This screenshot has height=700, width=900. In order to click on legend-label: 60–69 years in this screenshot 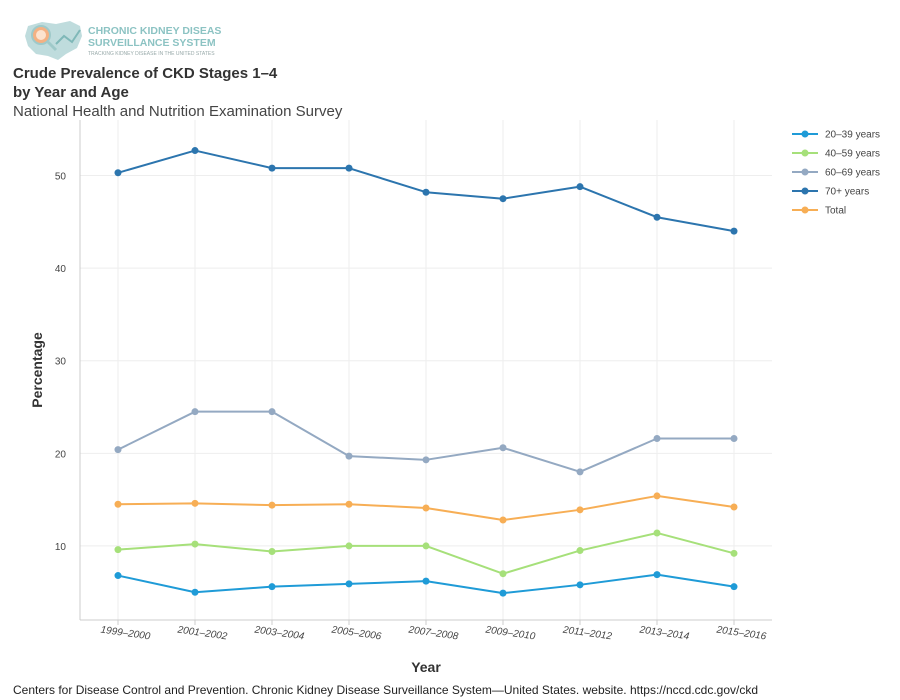, I will do `click(852, 173)`.